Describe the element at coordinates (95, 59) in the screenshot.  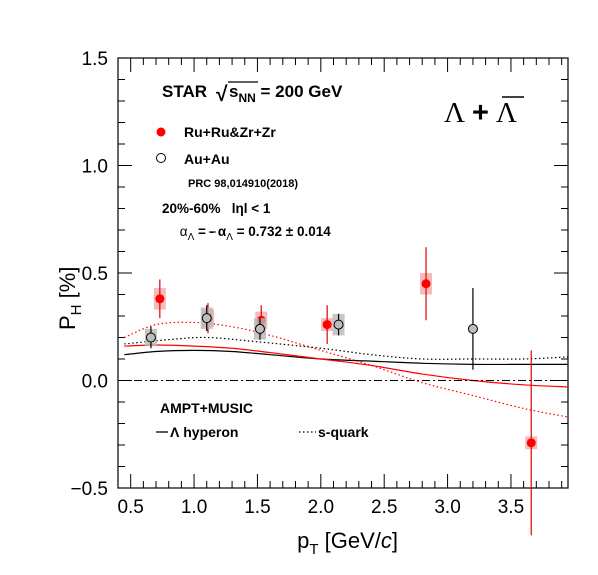
I see `y-tick-label: 1.5` at that location.